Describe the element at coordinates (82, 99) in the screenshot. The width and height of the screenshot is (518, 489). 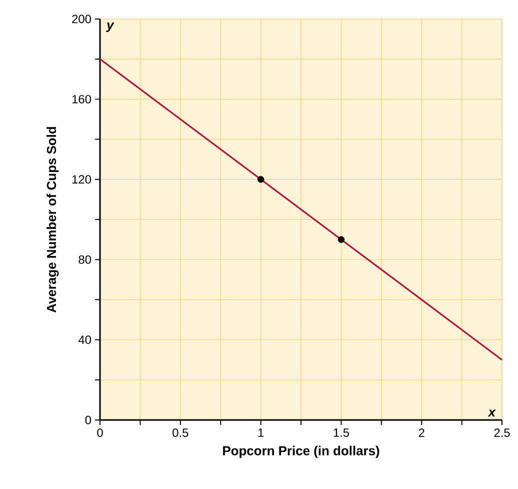
I see `y-tick-label: 160` at that location.